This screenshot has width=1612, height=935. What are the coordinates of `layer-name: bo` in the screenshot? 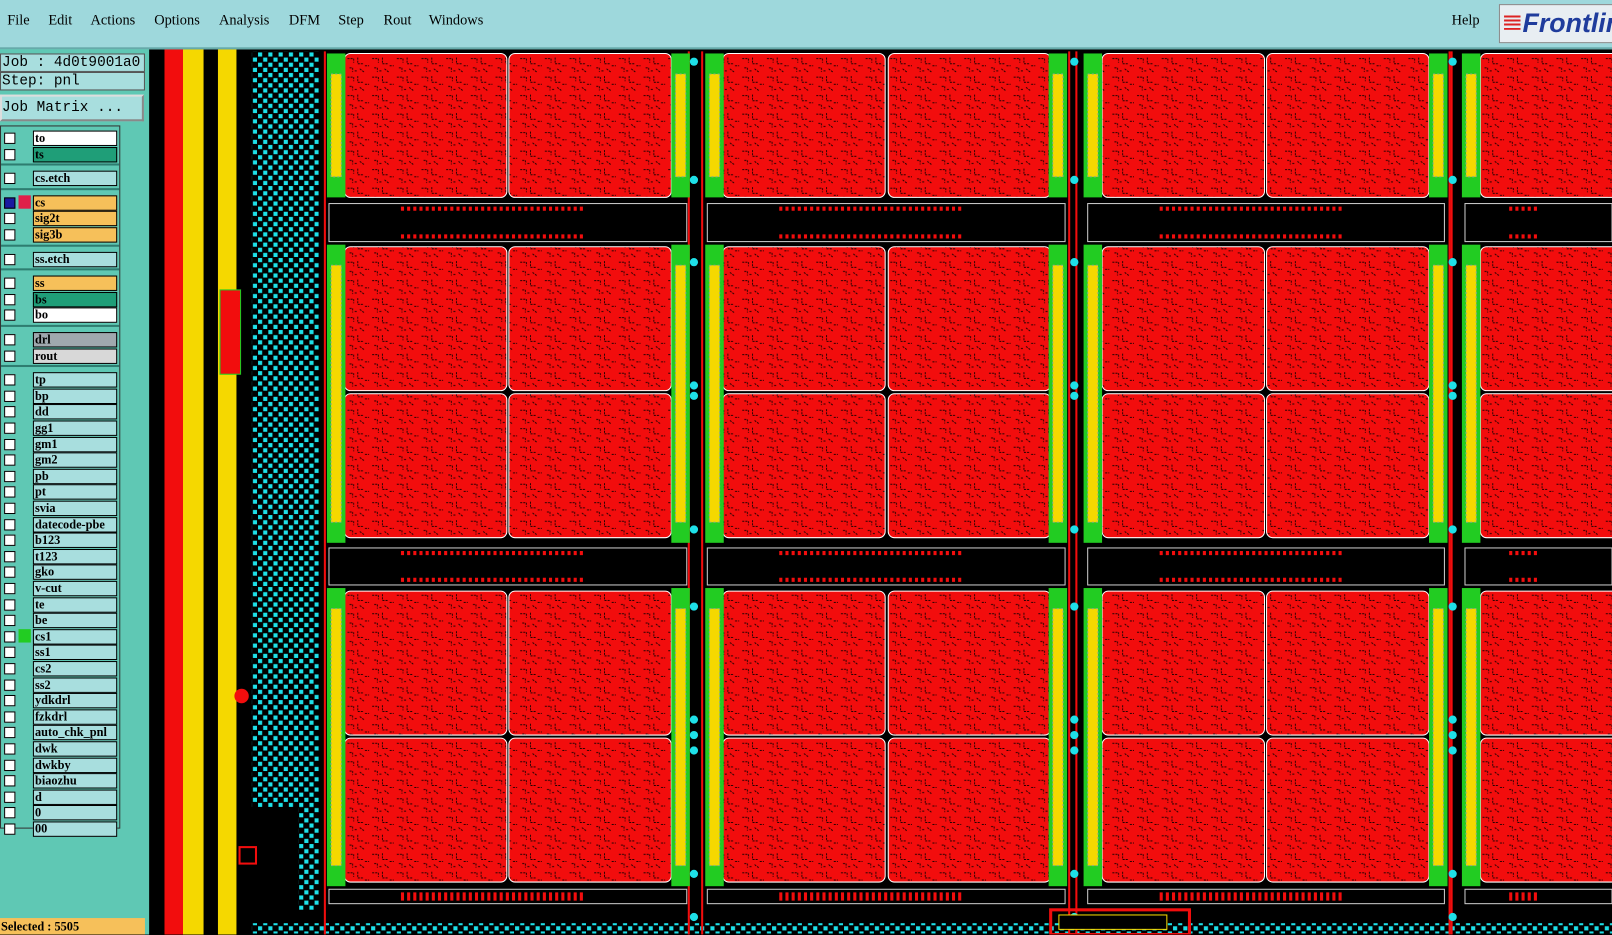 It's located at (75, 315).